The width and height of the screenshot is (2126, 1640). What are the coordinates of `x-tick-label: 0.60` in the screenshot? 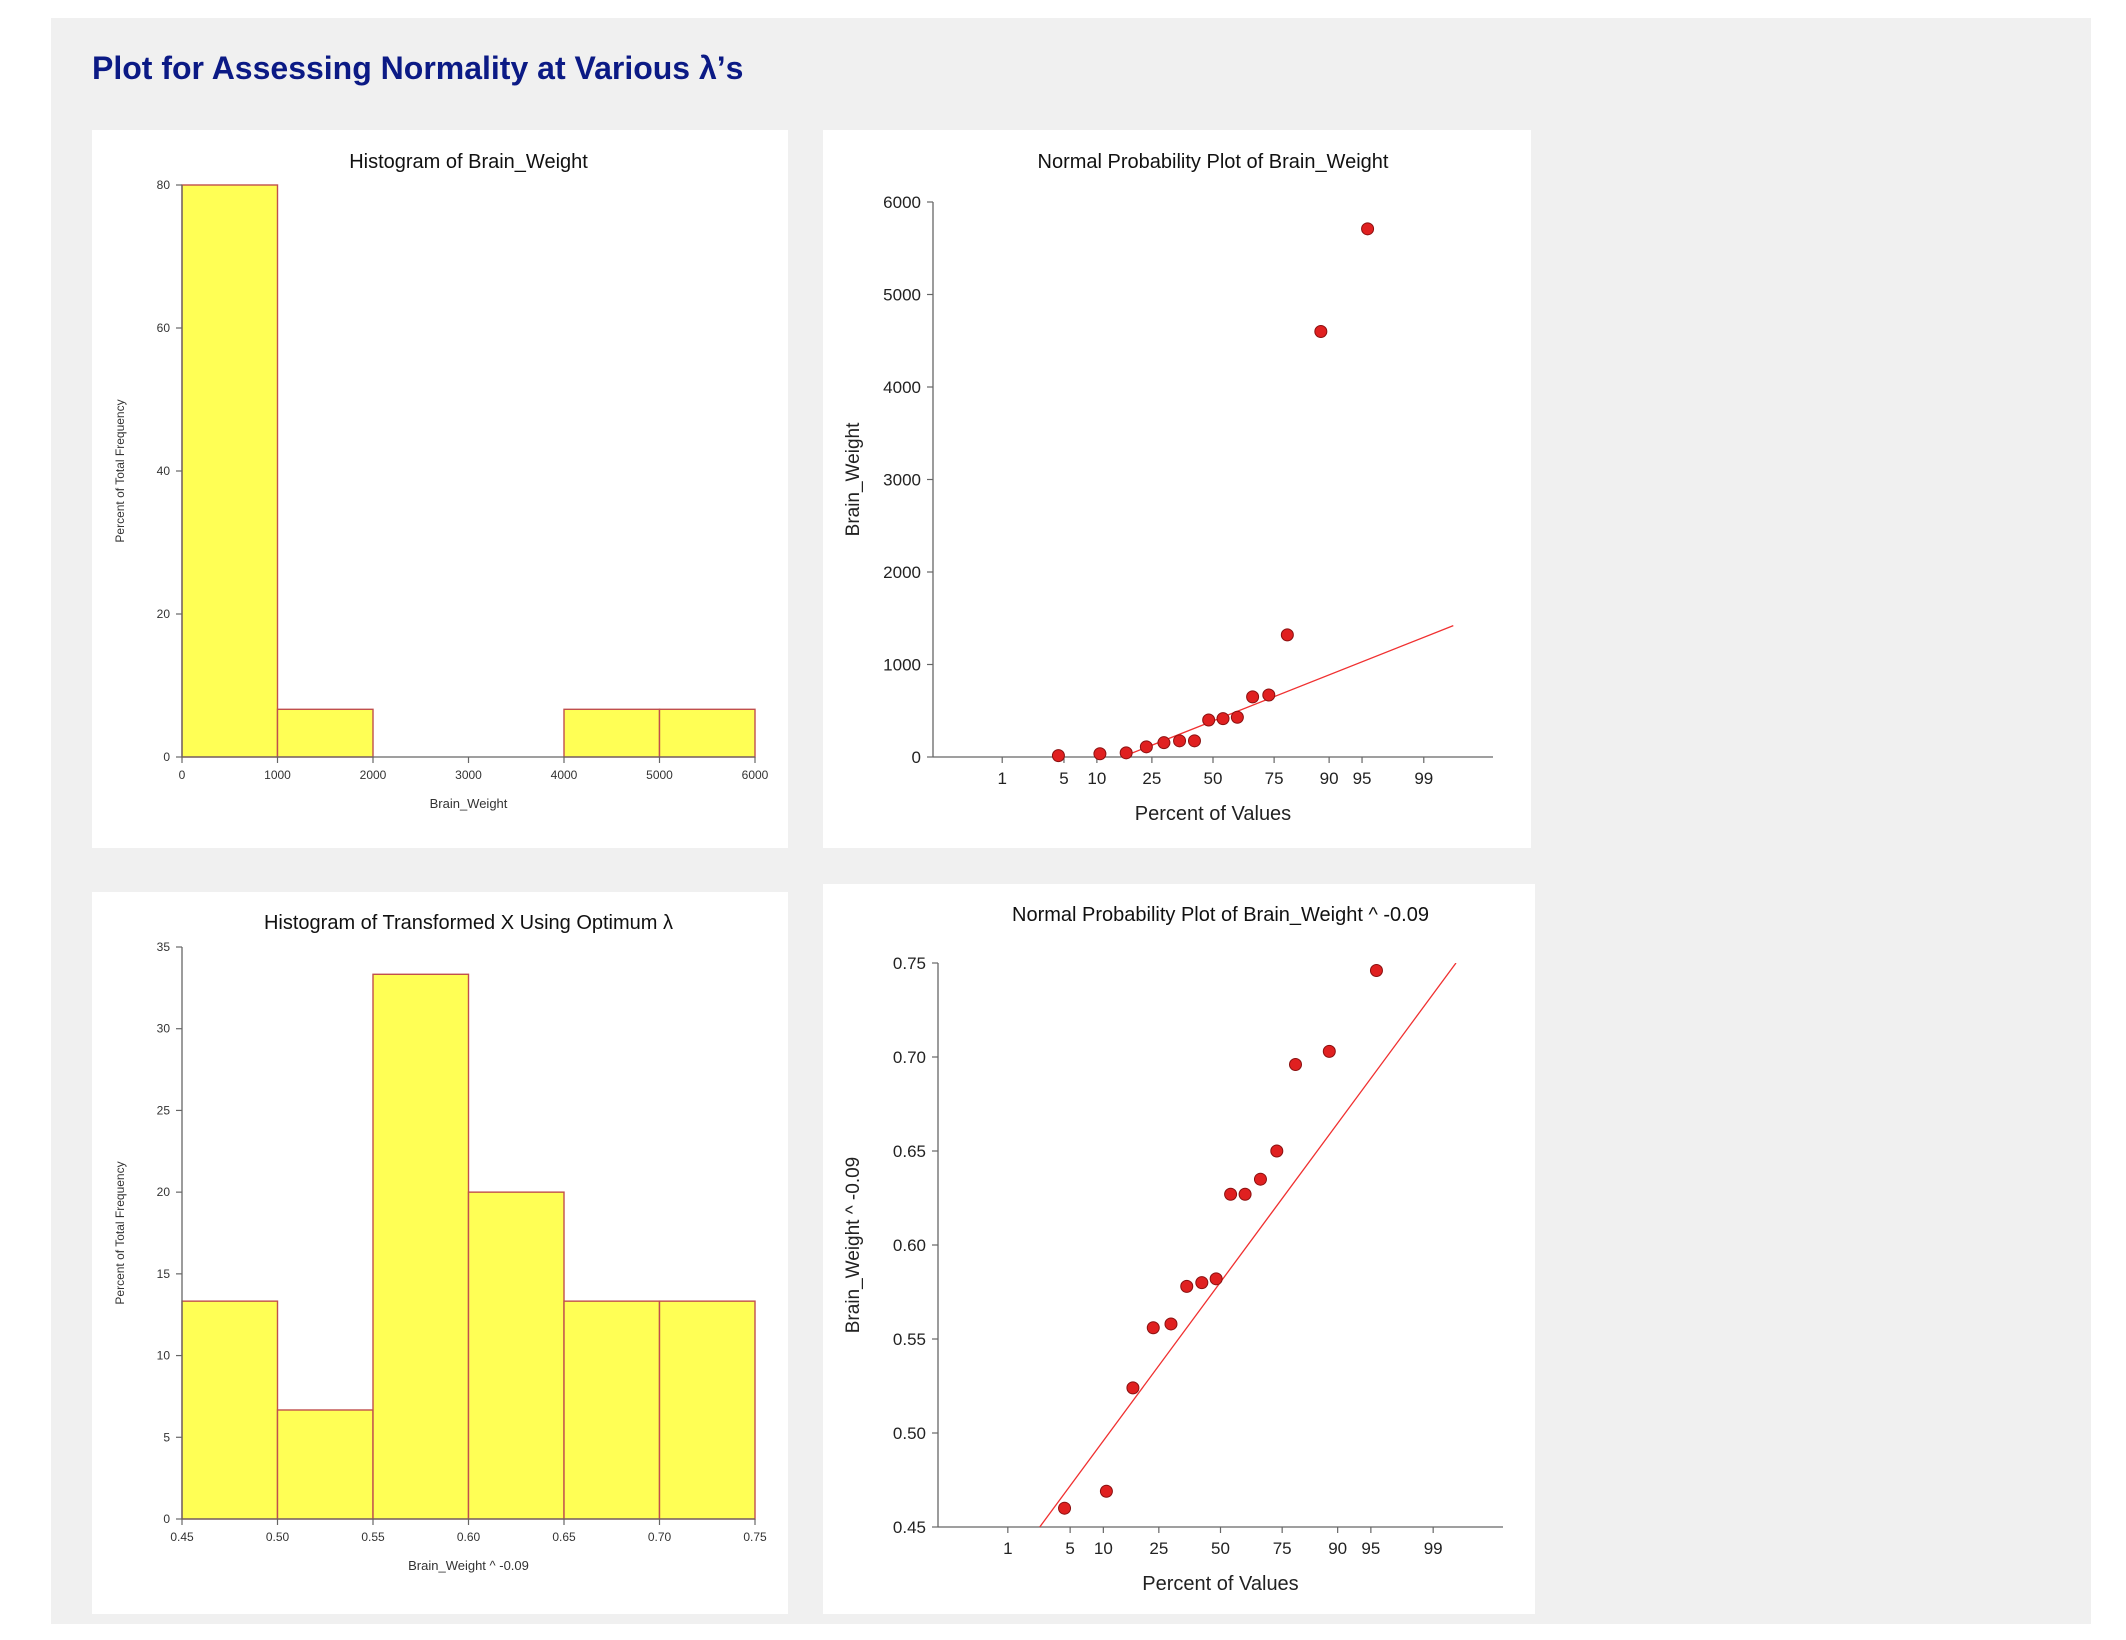 It's located at (469, 1537).